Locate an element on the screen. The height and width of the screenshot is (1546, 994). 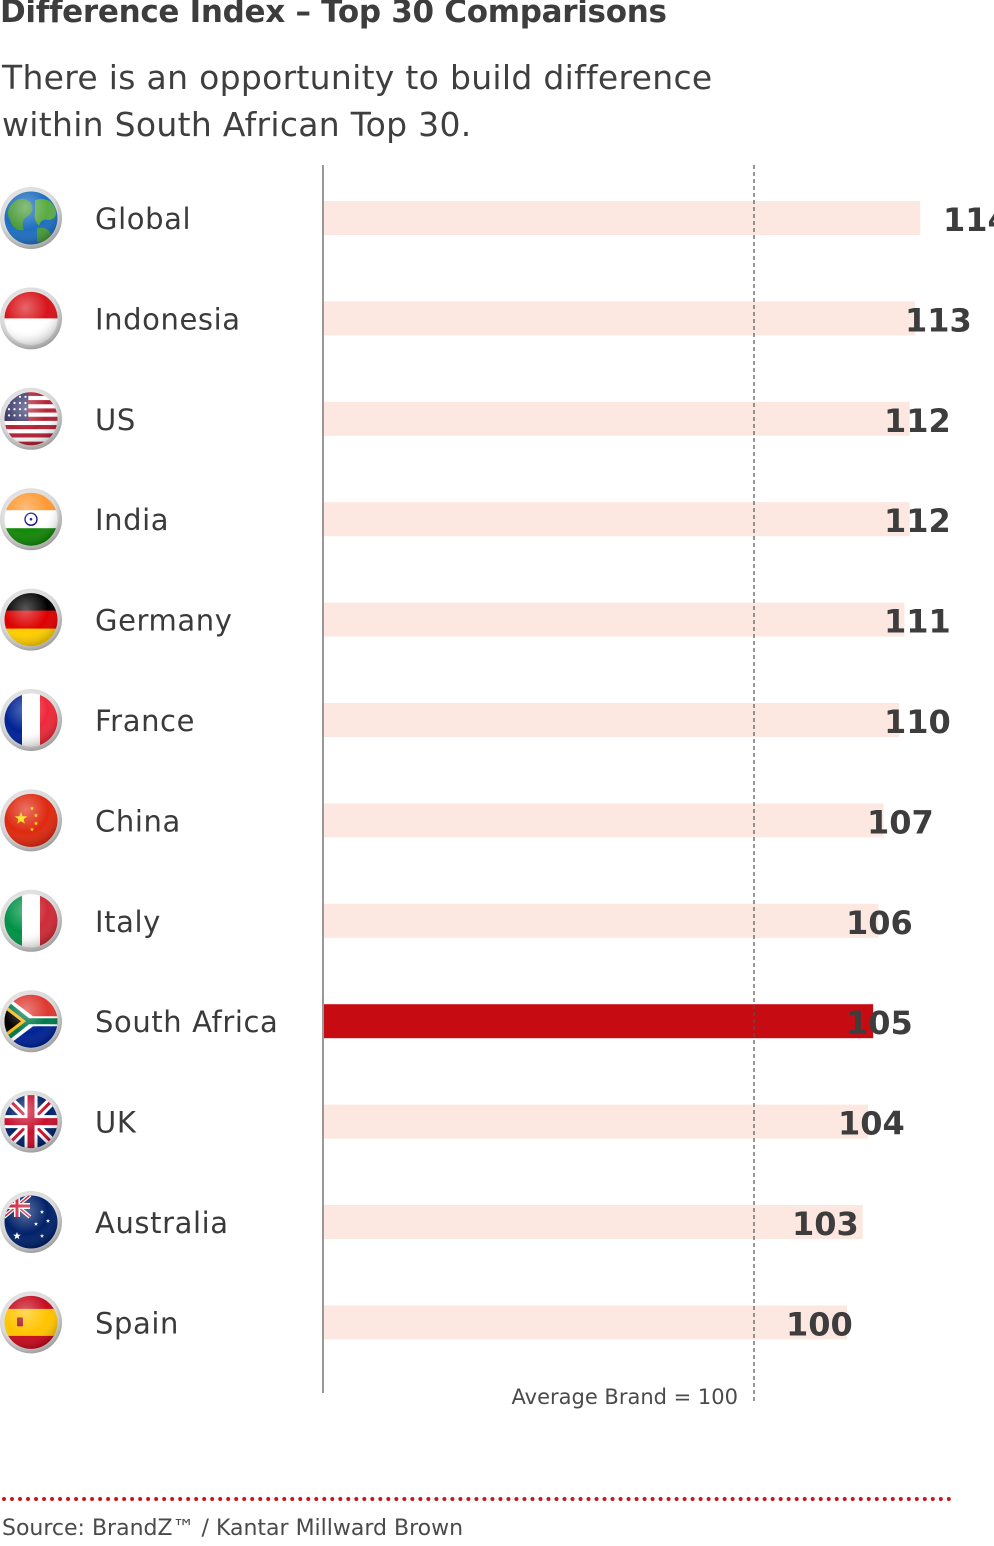
category-label: Australia is located at coordinates (162, 1223).